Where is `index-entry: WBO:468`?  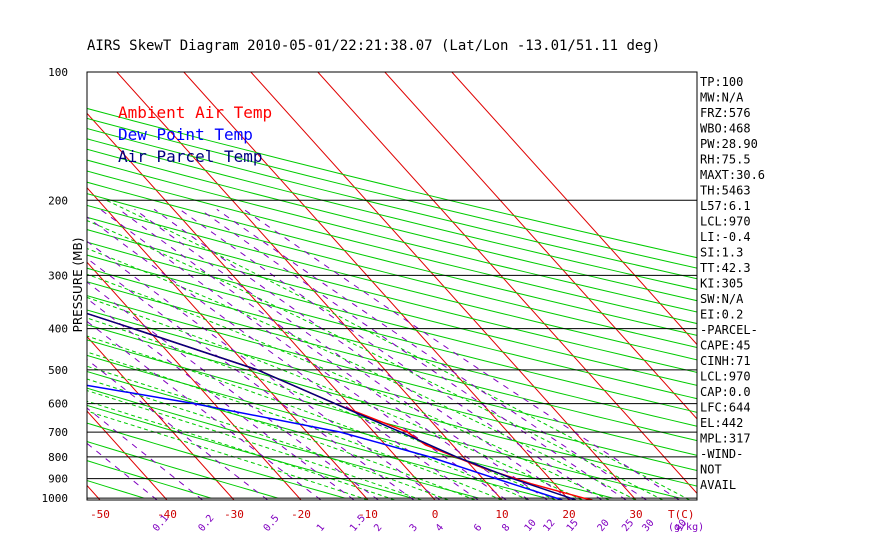
index-entry: WBO:468 is located at coordinates (725, 129).